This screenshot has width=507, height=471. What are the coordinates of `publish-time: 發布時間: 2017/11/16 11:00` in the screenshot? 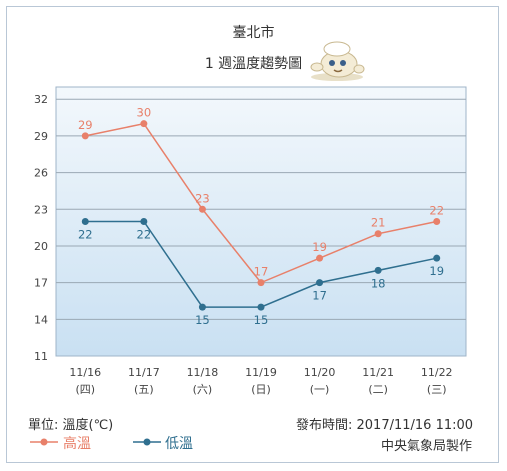 It's located at (385, 425).